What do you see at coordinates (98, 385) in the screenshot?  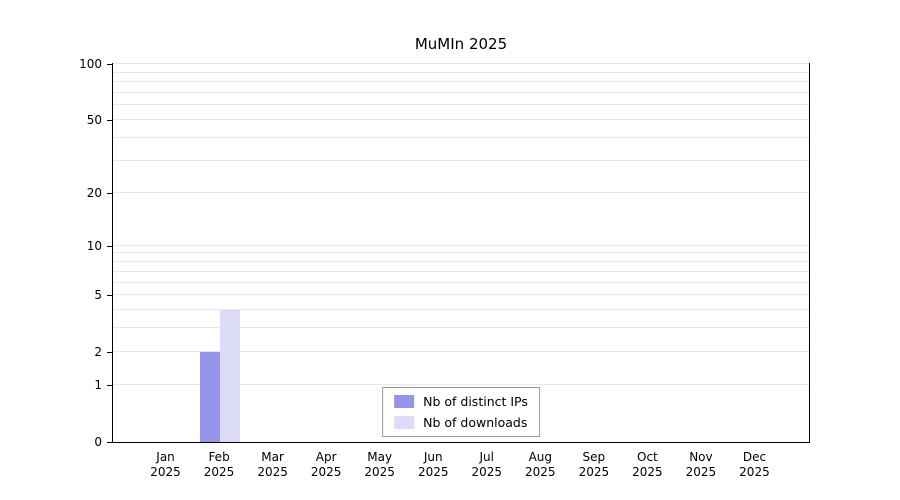 I see `y-tick-label: 1` at bounding box center [98, 385].